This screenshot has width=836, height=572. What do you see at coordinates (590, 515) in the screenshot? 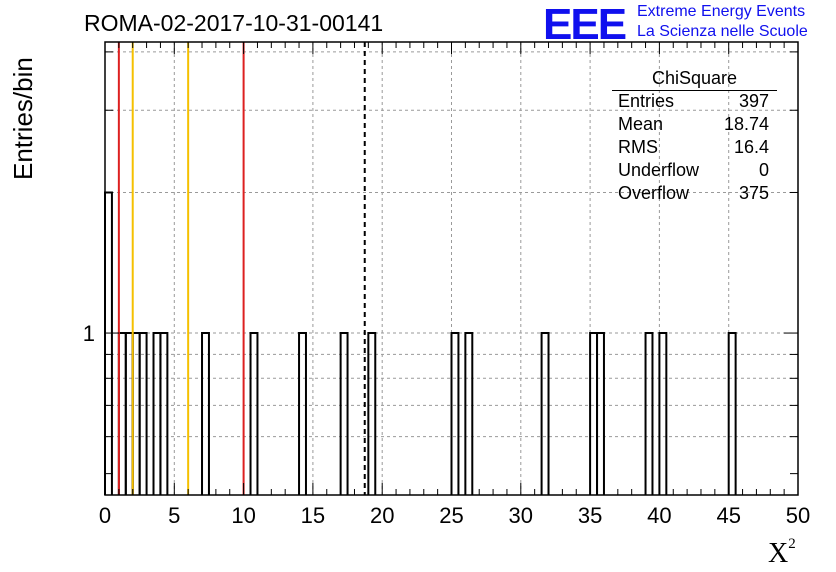
I see `x-tick-label: 35` at bounding box center [590, 515].